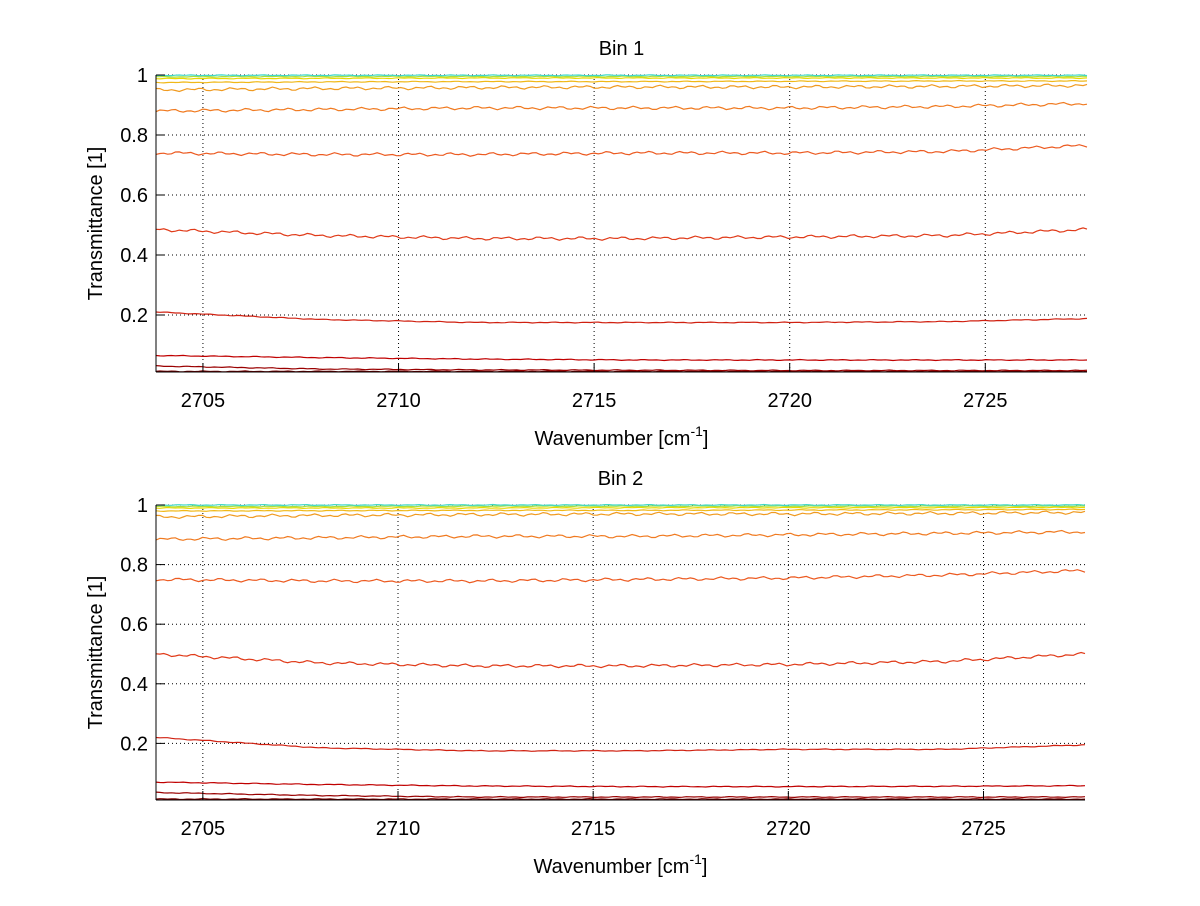 This screenshot has width=1200, height=906. What do you see at coordinates (622, 49) in the screenshot?
I see `chart-title: Bin 1` at bounding box center [622, 49].